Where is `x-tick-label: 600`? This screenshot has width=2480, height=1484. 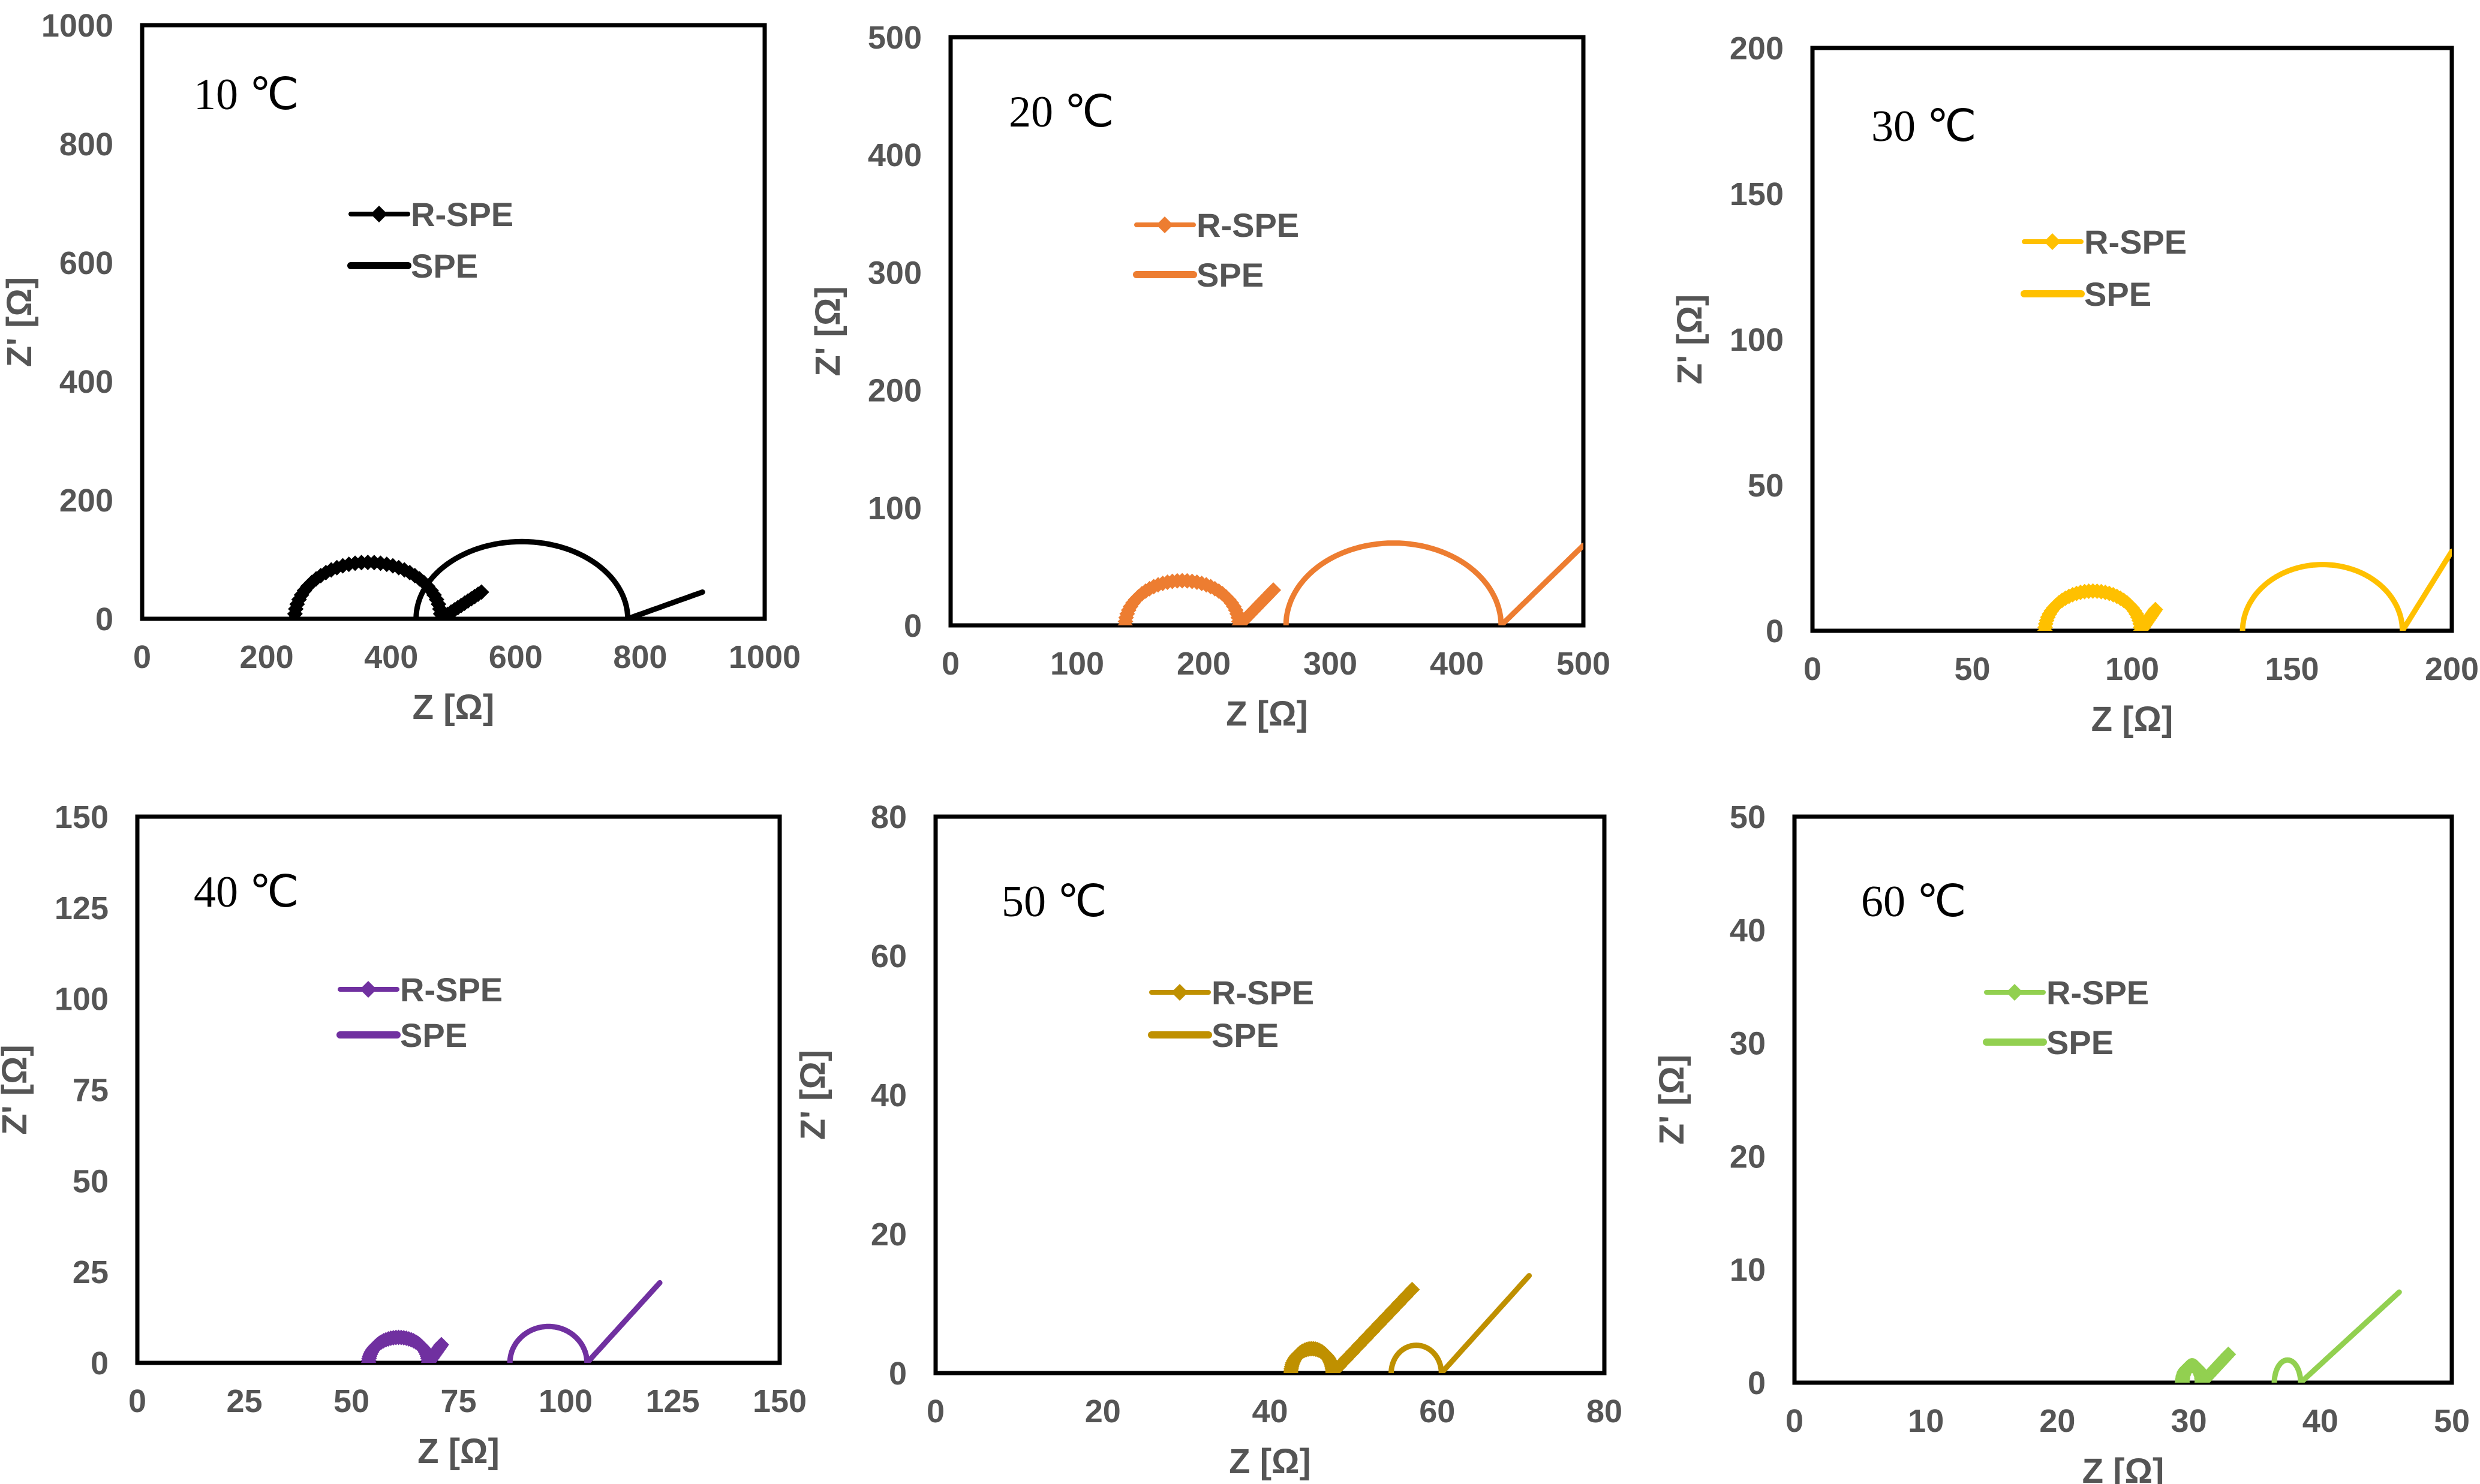 x-tick-label: 600 is located at coordinates (516, 657).